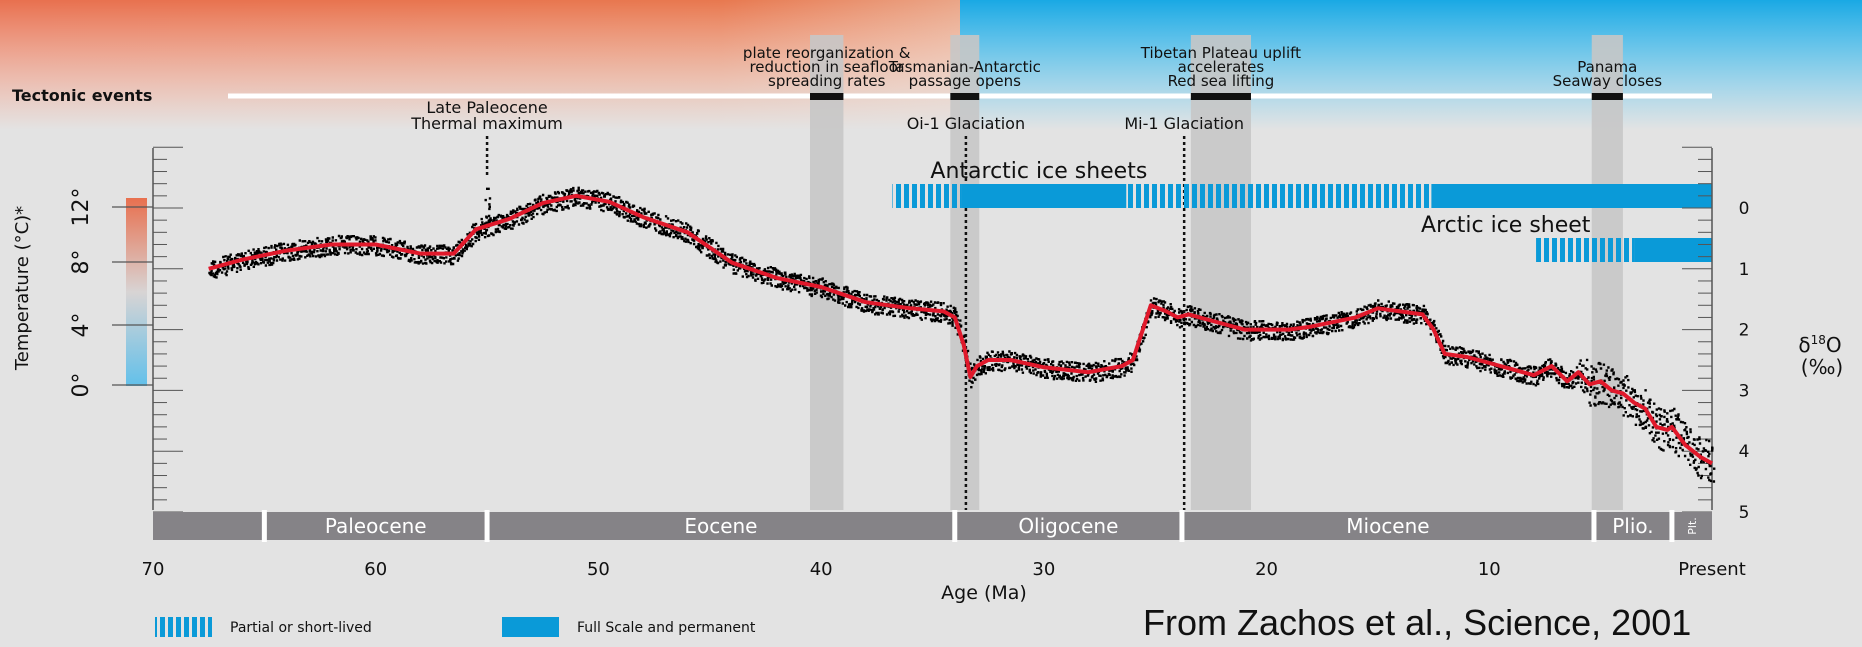 The height and width of the screenshot is (647, 1862). What do you see at coordinates (81, 262) in the screenshot?
I see `temp-tick-label-8: 8°` at bounding box center [81, 262].